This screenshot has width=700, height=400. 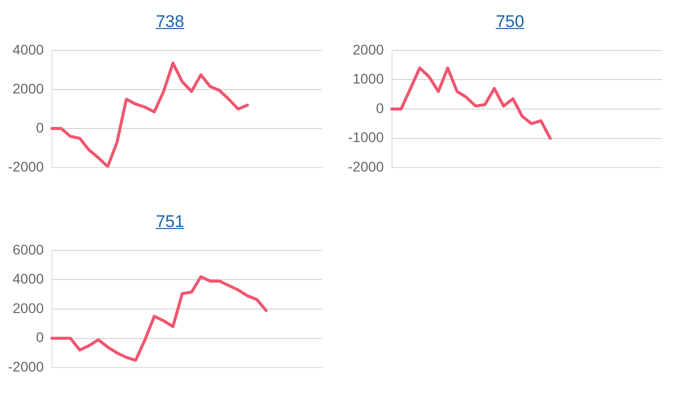 What do you see at coordinates (170, 222) in the screenshot?
I see `chart-title: 751` at bounding box center [170, 222].